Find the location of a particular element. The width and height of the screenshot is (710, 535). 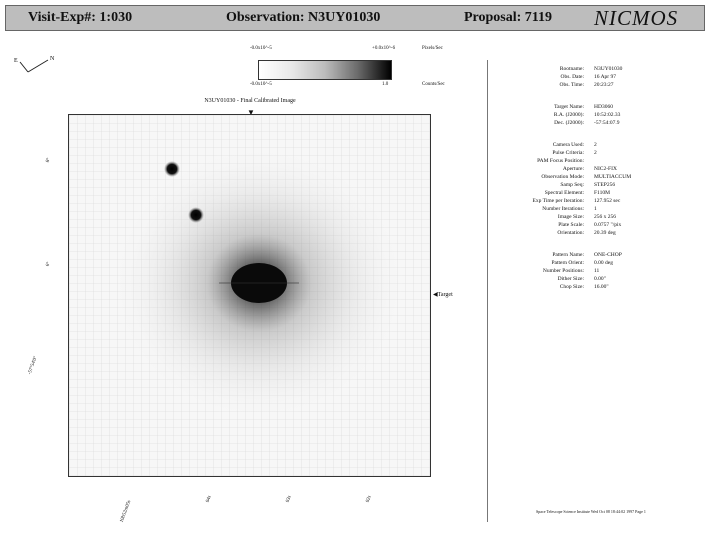

info-value: 256 x 256 is located at coordinates (605, 217).